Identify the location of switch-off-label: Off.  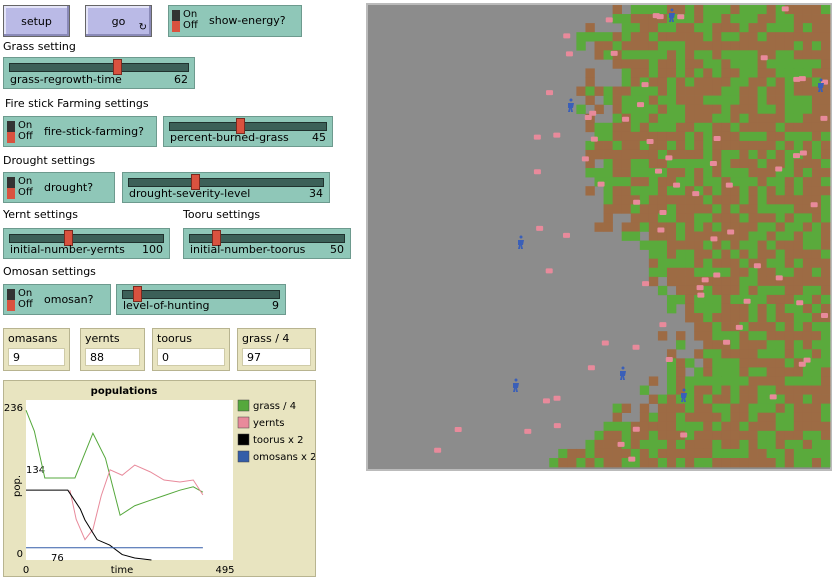
(25, 192).